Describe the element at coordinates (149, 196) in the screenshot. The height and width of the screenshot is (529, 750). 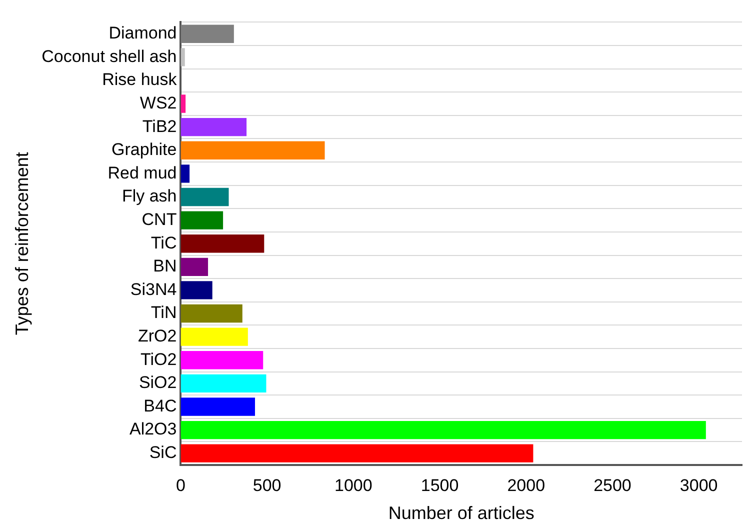
I see `y-tick-label: Fly ash` at that location.